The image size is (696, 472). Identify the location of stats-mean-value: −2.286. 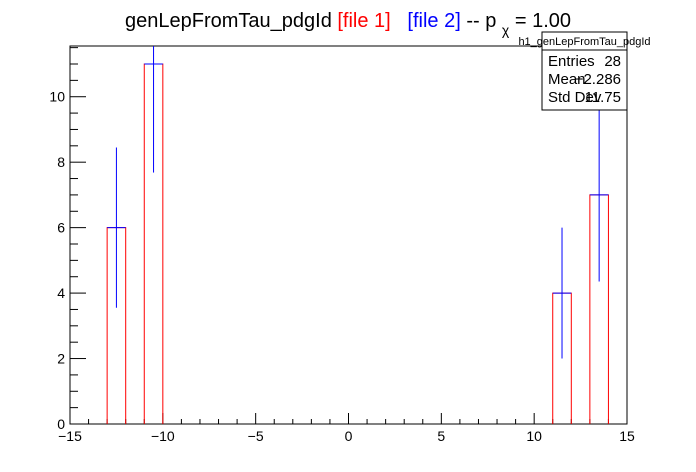
(598, 79).